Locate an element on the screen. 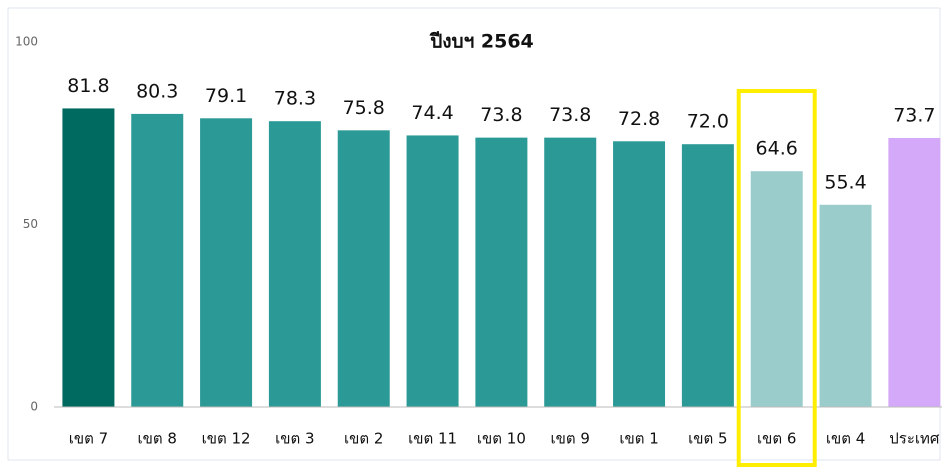 The height and width of the screenshot is (476, 948). x-tick-label: เขต 2 is located at coordinates (363, 439).